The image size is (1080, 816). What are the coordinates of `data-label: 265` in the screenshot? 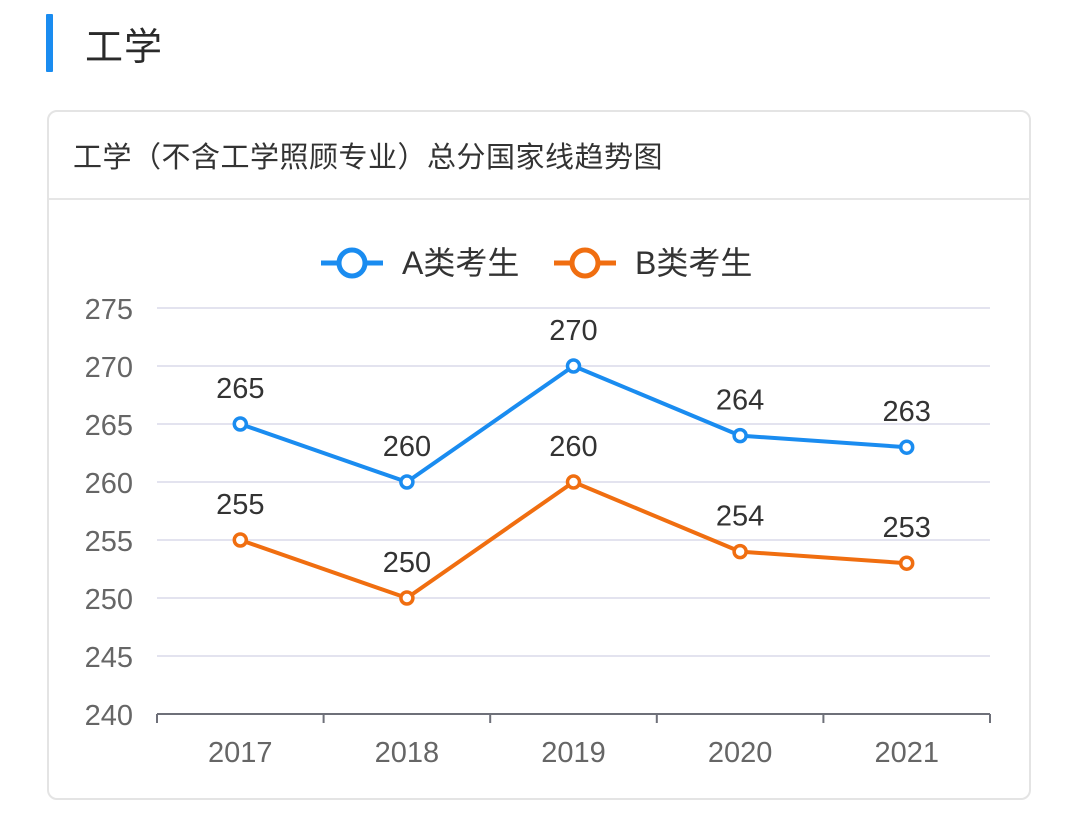 It's located at (240, 389).